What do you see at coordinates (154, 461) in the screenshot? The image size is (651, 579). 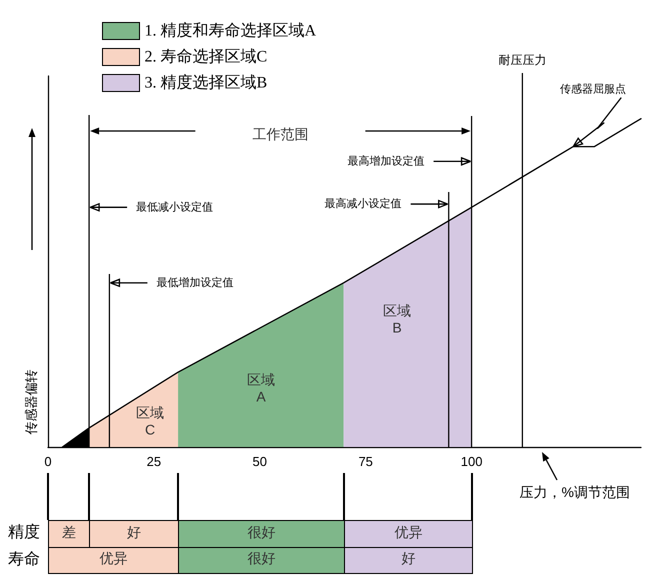 I see `x-tick-label: 25` at bounding box center [154, 461].